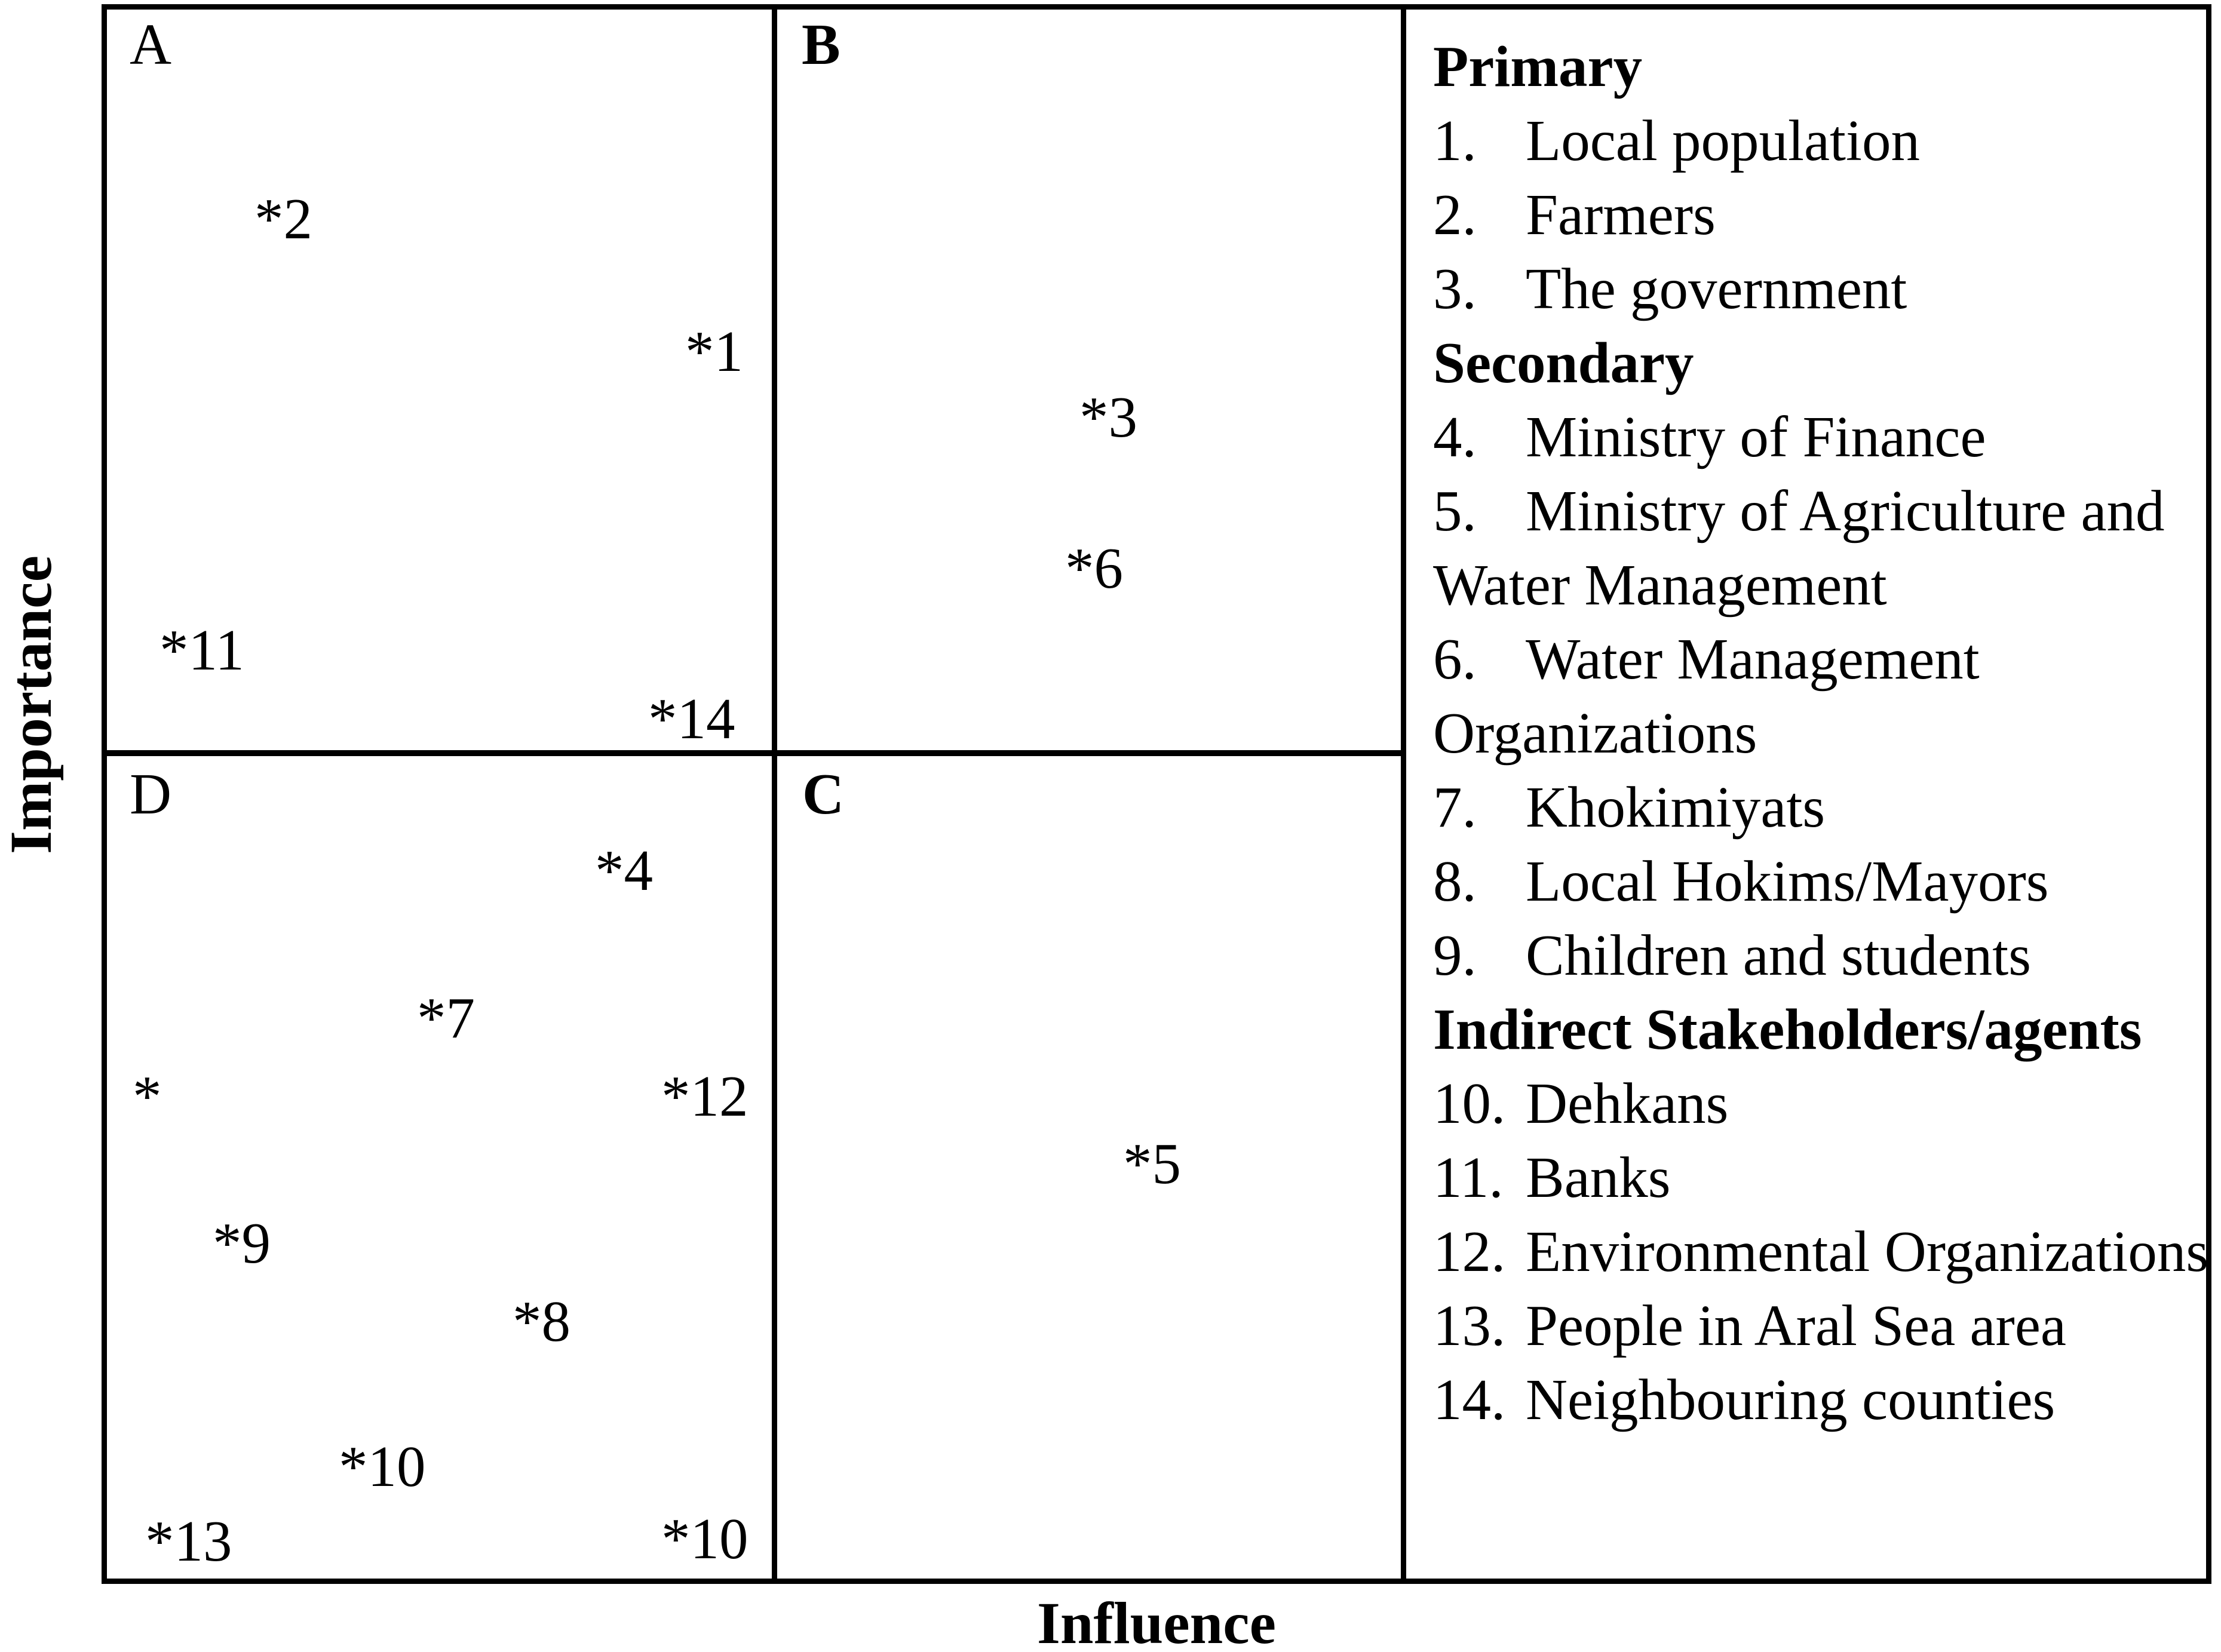  What do you see at coordinates (823, 794) in the screenshot?
I see `quadrant-letter-c: C` at bounding box center [823, 794].